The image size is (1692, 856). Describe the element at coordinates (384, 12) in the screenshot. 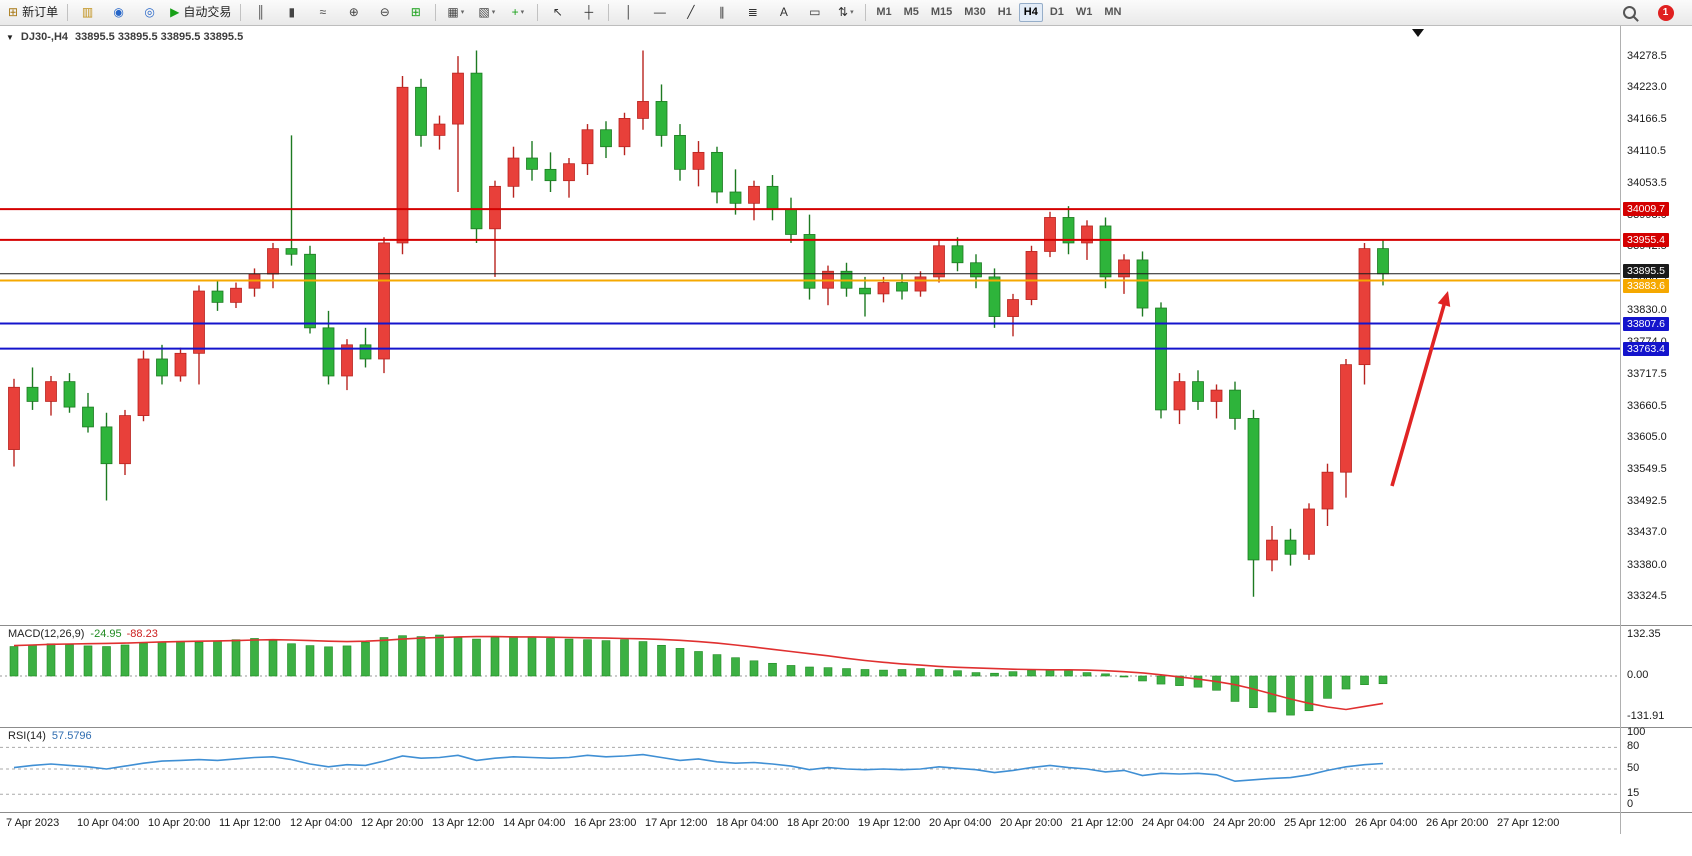

I see `zoom-out-button: ⊖` at that location.